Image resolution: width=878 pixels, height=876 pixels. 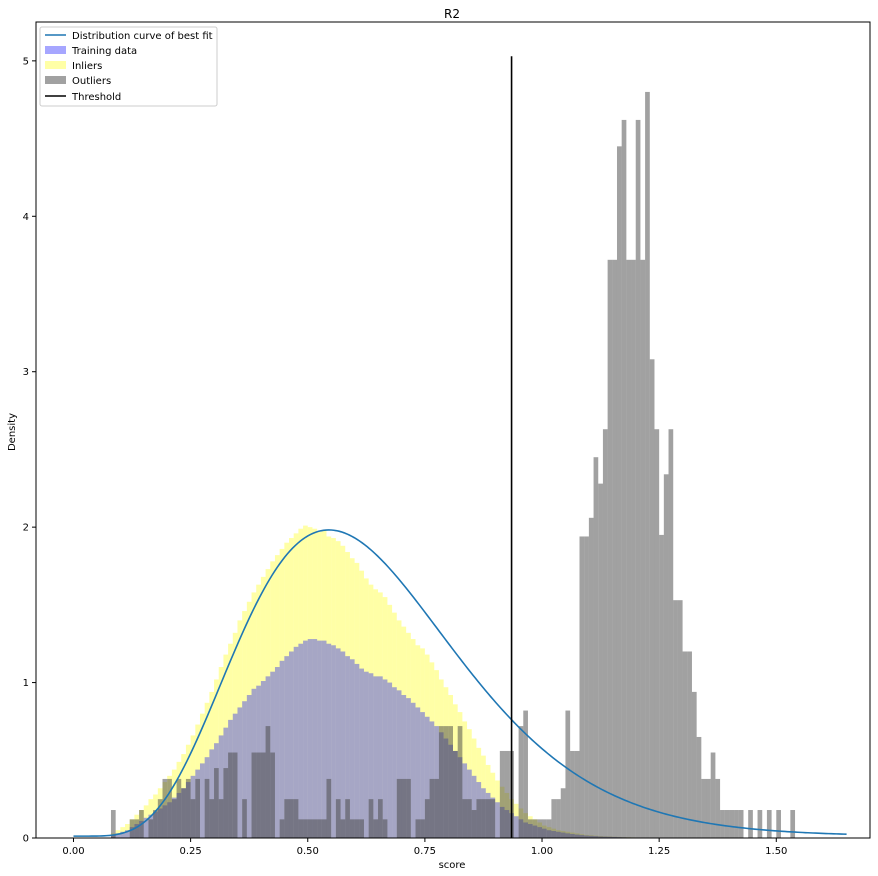 What do you see at coordinates (308, 851) in the screenshot?
I see `x-tick-label: 0.50` at bounding box center [308, 851].